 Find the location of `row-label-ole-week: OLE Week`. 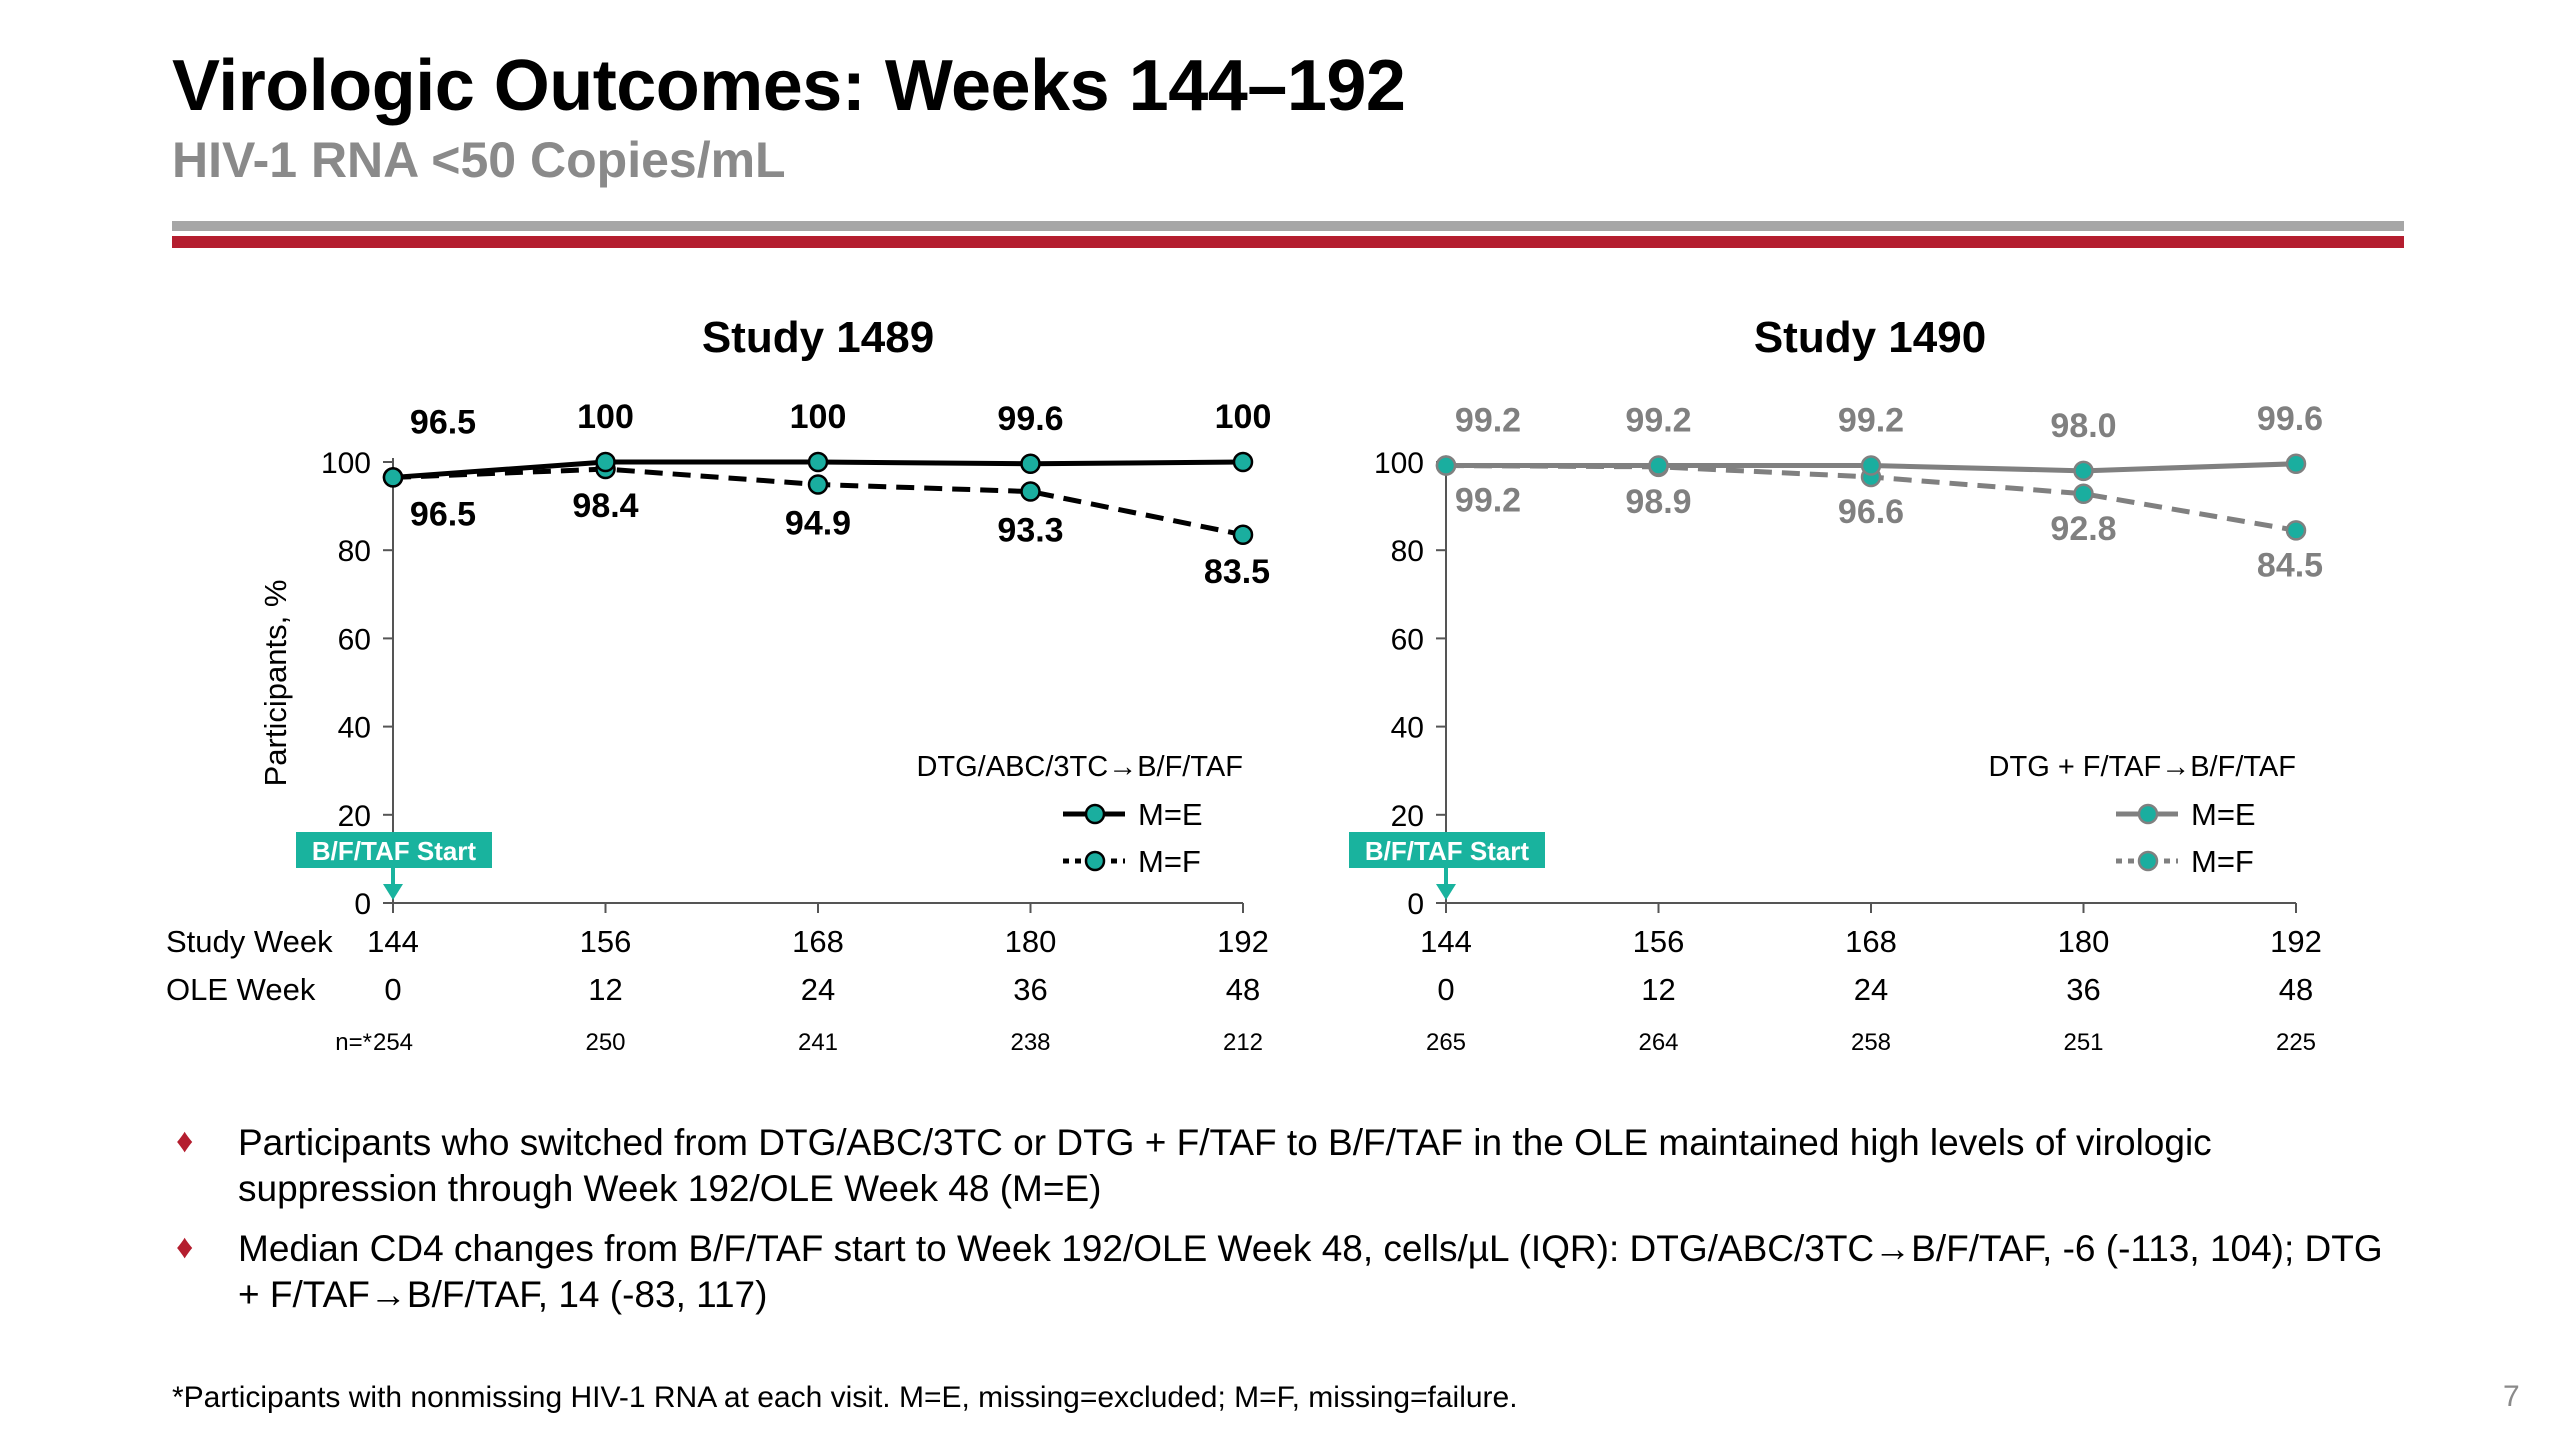

row-label-ole-week: OLE Week is located at coordinates (241, 989).